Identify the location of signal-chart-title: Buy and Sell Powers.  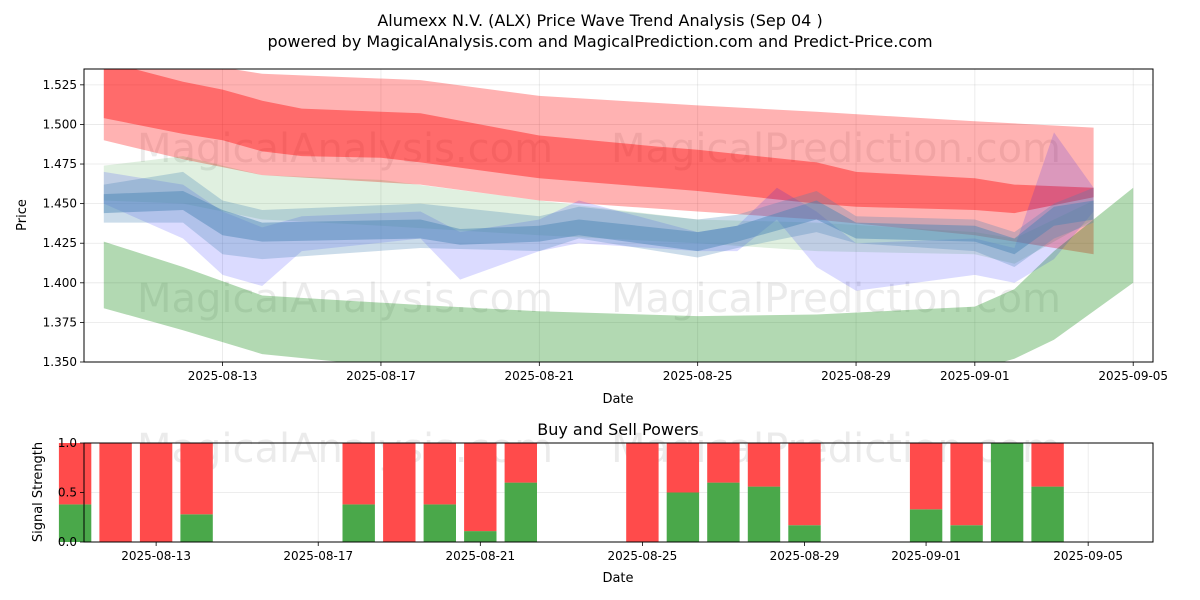
(618, 429).